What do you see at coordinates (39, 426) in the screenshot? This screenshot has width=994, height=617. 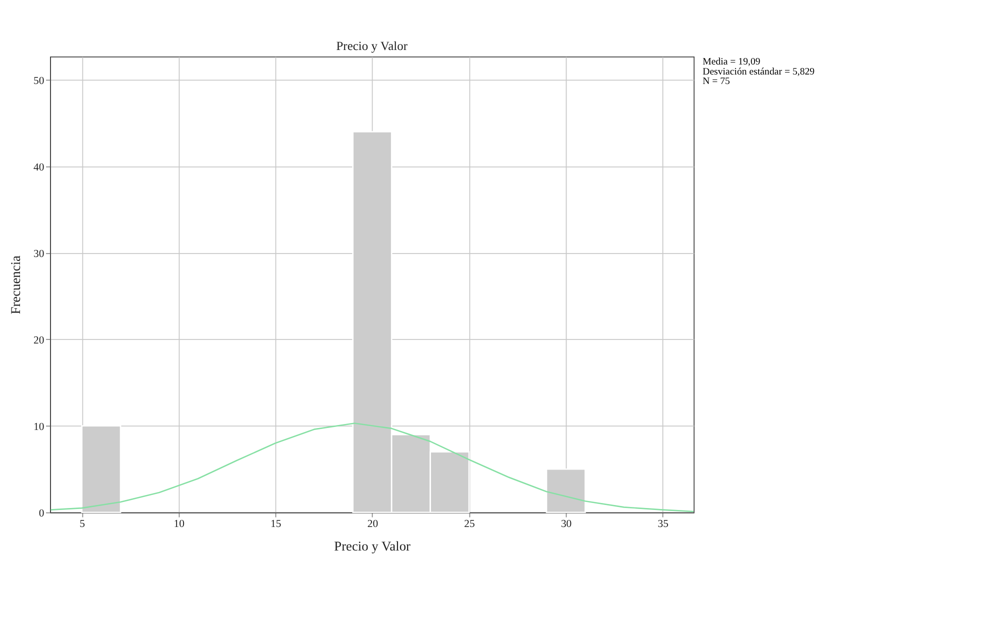 I see `y-tick-label: 10` at bounding box center [39, 426].